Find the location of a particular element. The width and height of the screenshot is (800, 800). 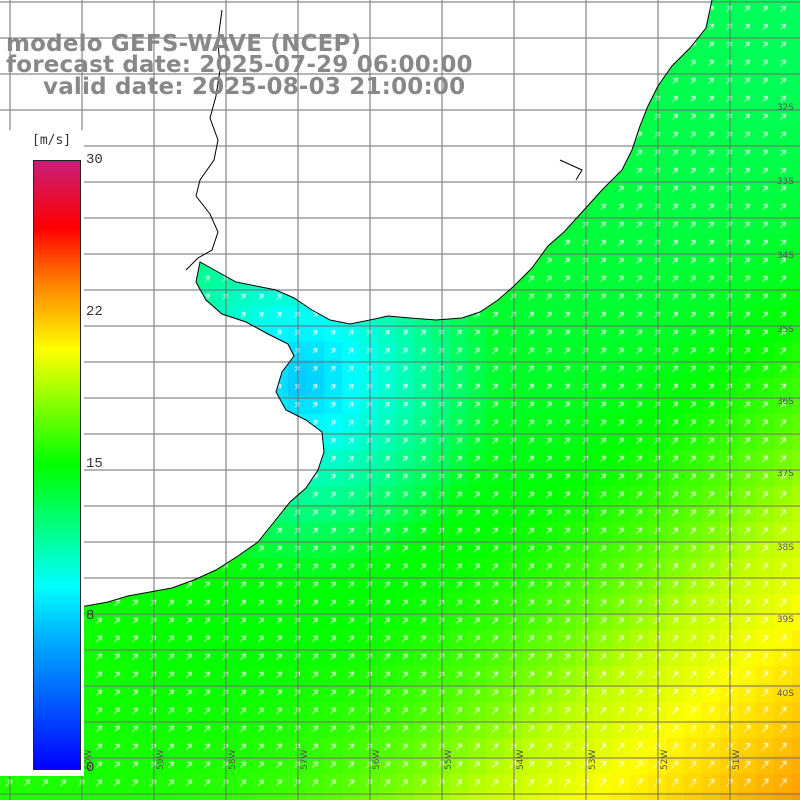

colorbar-tick-8: 8 is located at coordinates (90, 616).